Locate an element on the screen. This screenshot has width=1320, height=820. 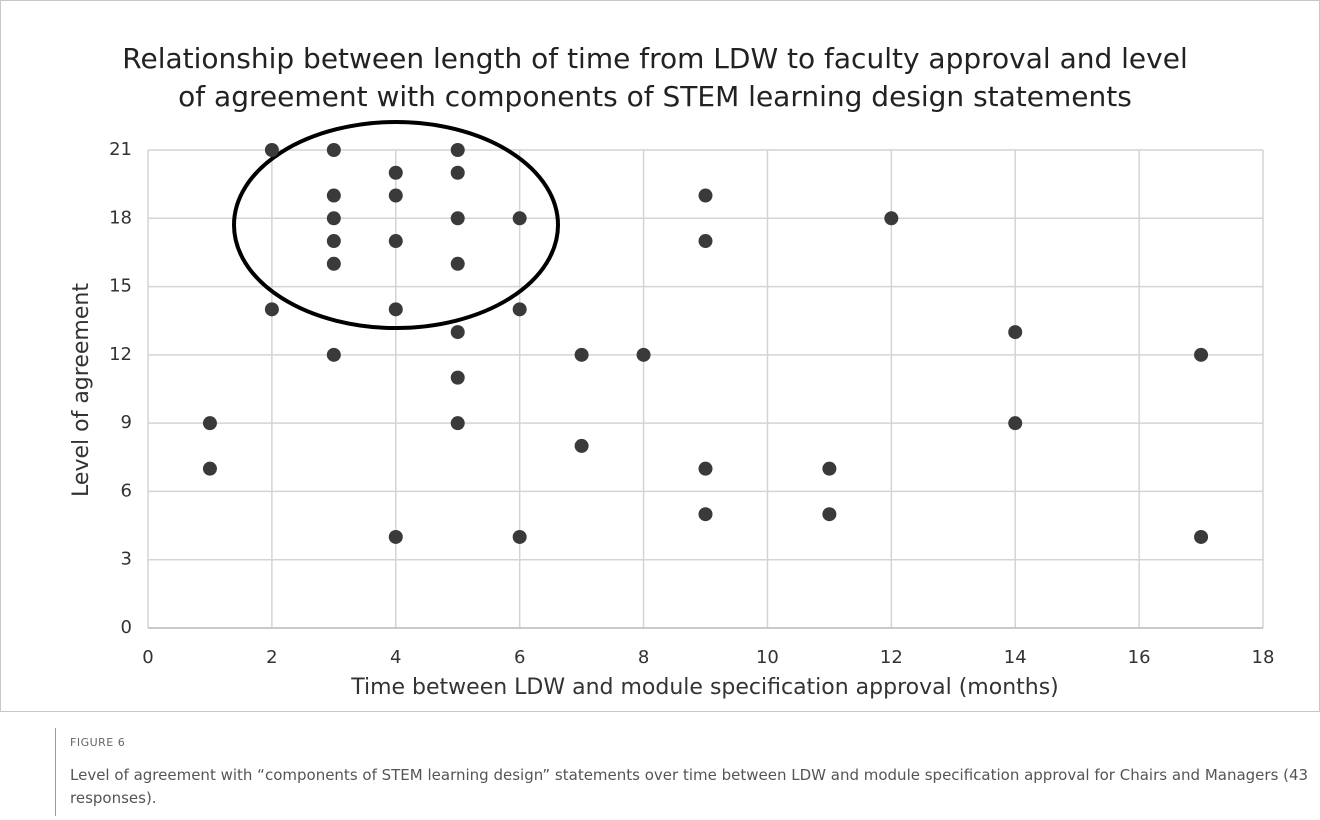
y-axis-label: Level of agreement is located at coordinates (81, 390).